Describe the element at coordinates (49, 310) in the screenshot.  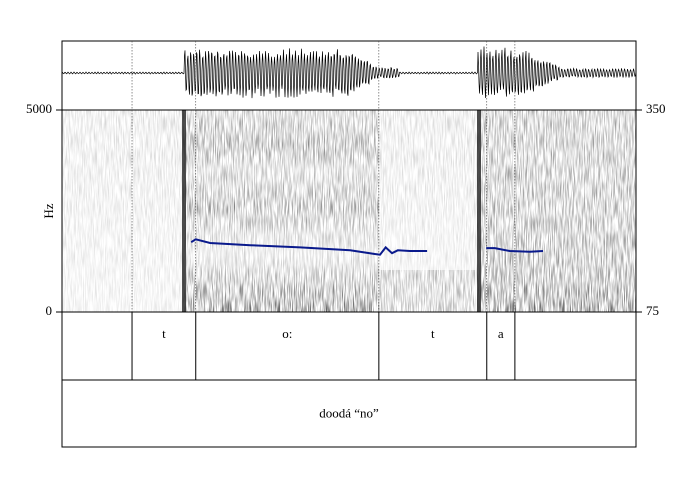
I see `y-tick-label: 0` at that location.